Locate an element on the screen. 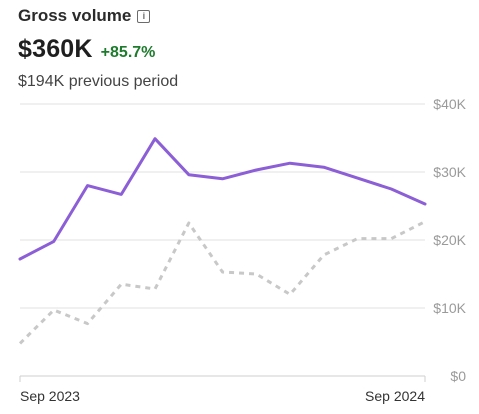 The image size is (479, 414). y-tick-label-0: $0 is located at coordinates (458, 376).